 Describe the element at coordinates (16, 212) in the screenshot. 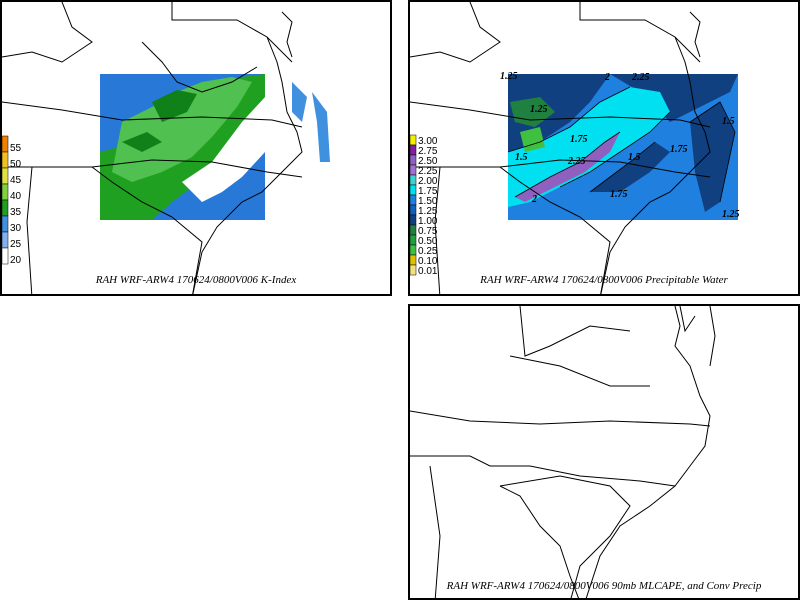

I see `kindex-legend-label: 35` at that location.